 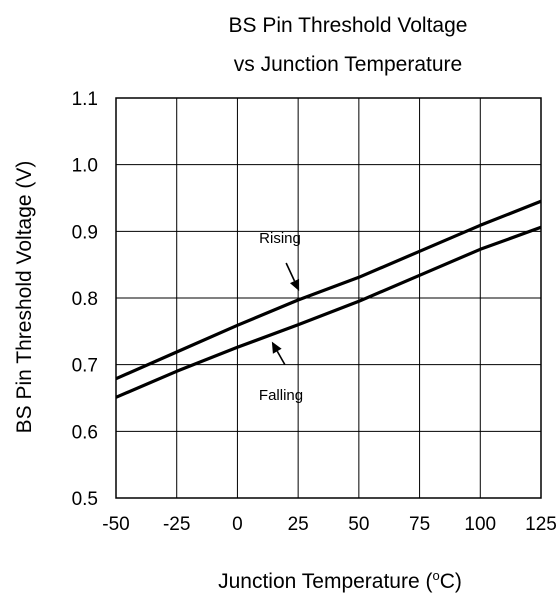 What do you see at coordinates (85, 366) in the screenshot?
I see `y-tick-label: 0.7` at bounding box center [85, 366].